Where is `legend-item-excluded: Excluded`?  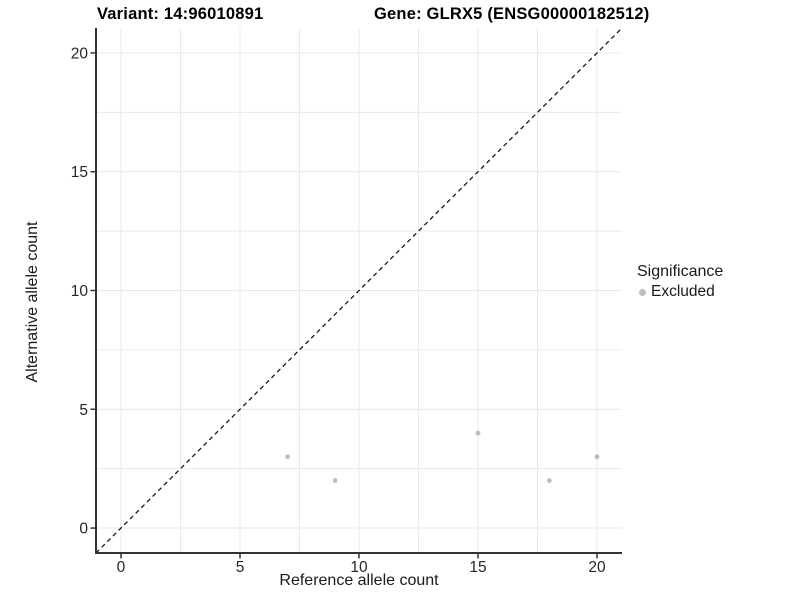
legend-item-excluded: Excluded is located at coordinates (680, 292).